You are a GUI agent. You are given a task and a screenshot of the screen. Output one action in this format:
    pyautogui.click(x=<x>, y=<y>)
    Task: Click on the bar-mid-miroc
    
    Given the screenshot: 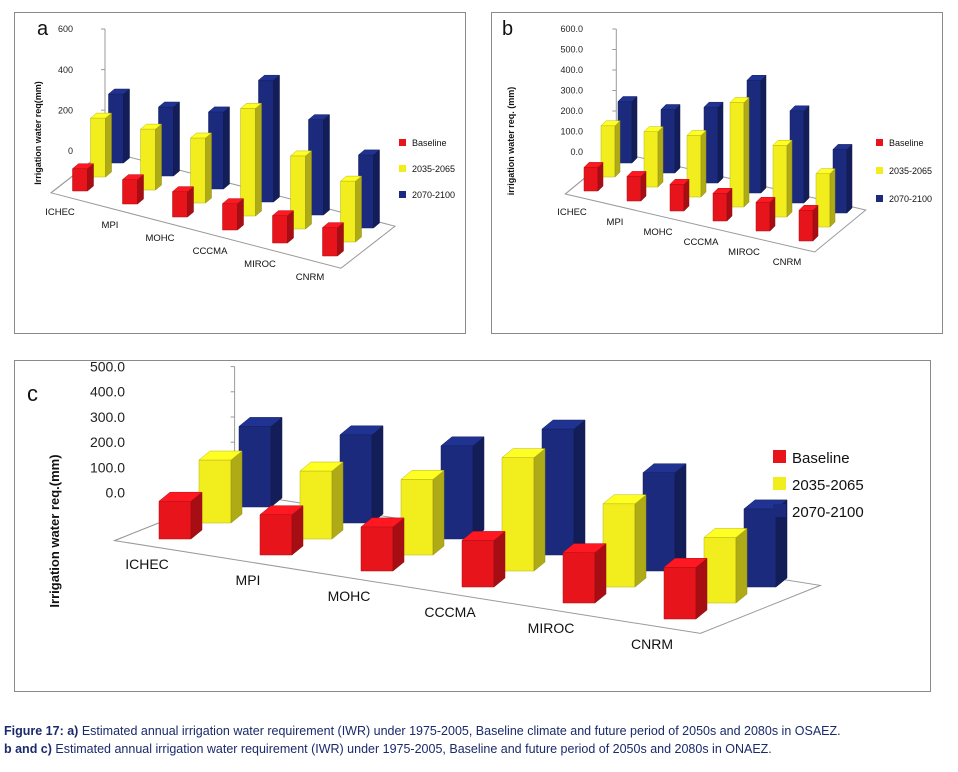 What is the action you would take?
    pyautogui.click(x=624, y=541)
    